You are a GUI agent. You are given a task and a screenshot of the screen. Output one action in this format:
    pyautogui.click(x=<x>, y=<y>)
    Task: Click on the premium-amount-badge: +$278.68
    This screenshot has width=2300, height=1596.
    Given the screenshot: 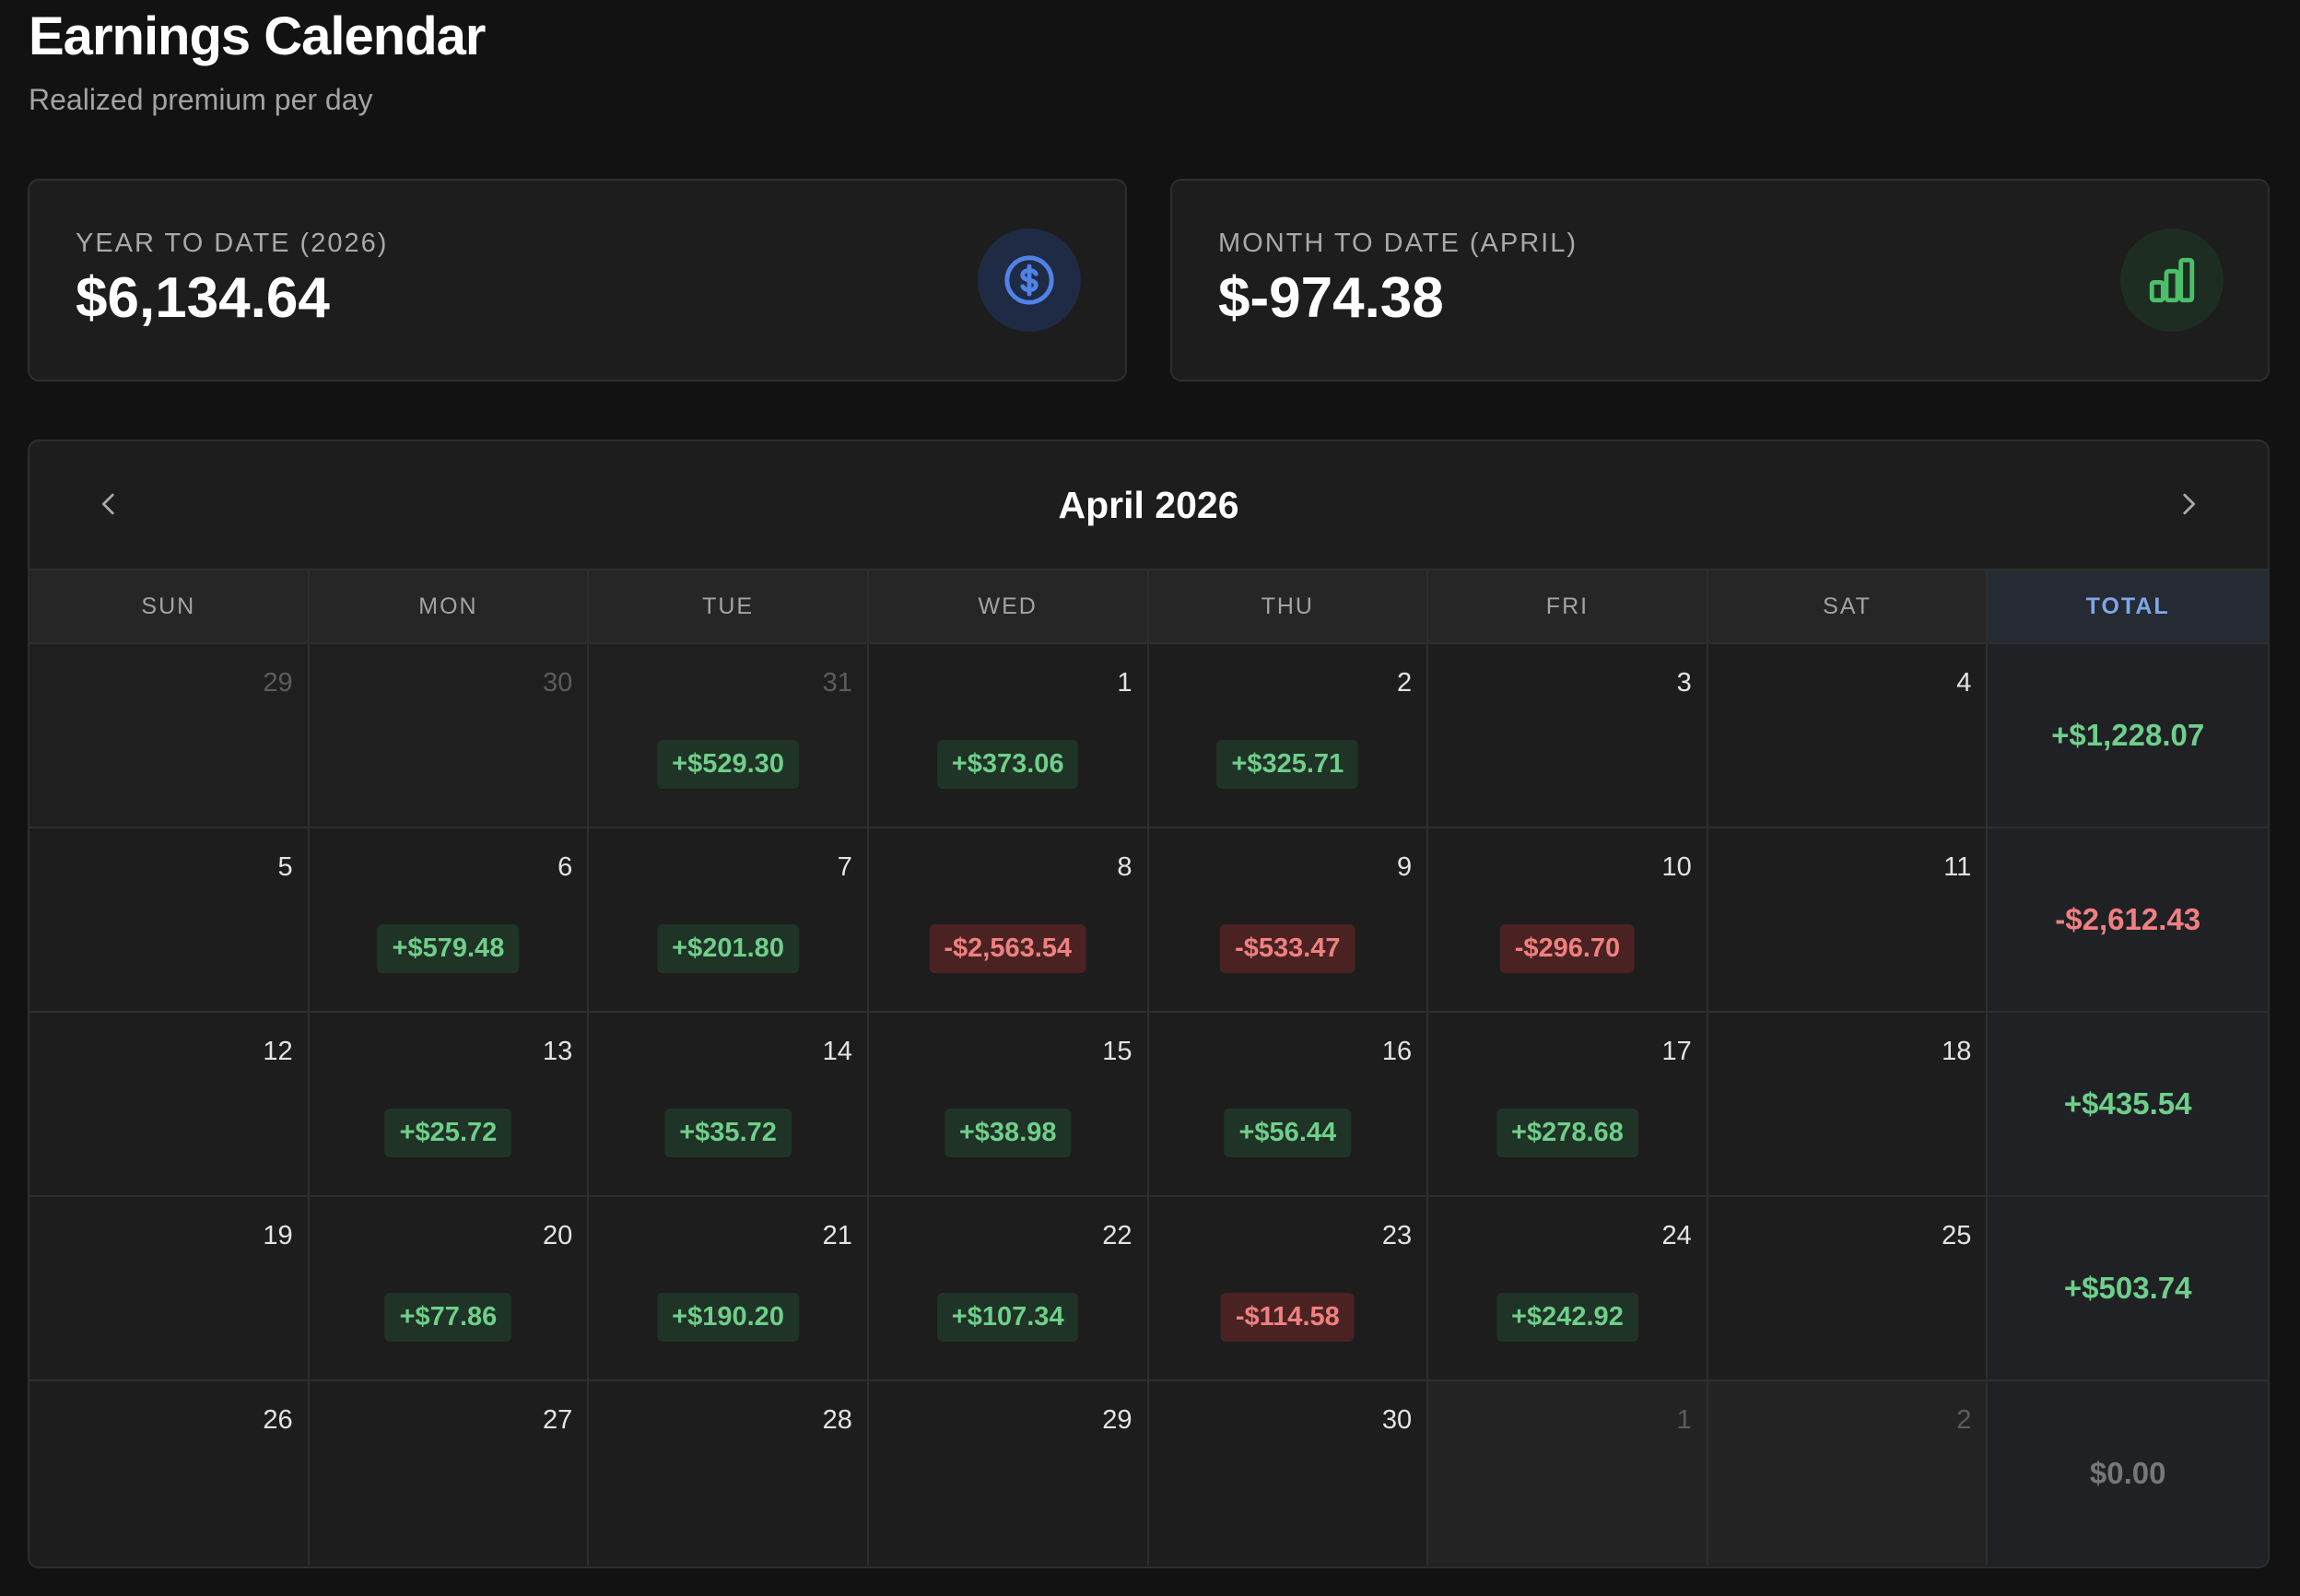 What is the action you would take?
    pyautogui.click(x=1567, y=1133)
    